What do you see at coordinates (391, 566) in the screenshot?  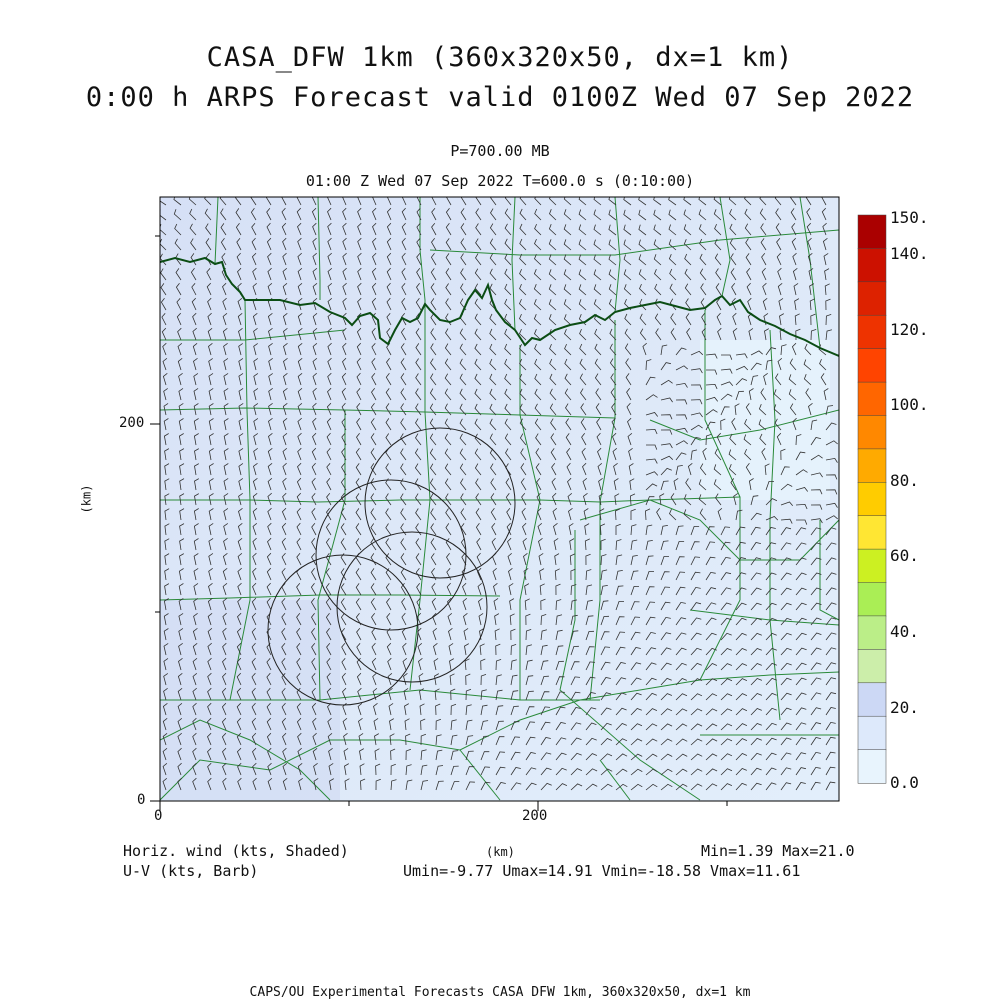 I see `radar-range-rings` at bounding box center [391, 566].